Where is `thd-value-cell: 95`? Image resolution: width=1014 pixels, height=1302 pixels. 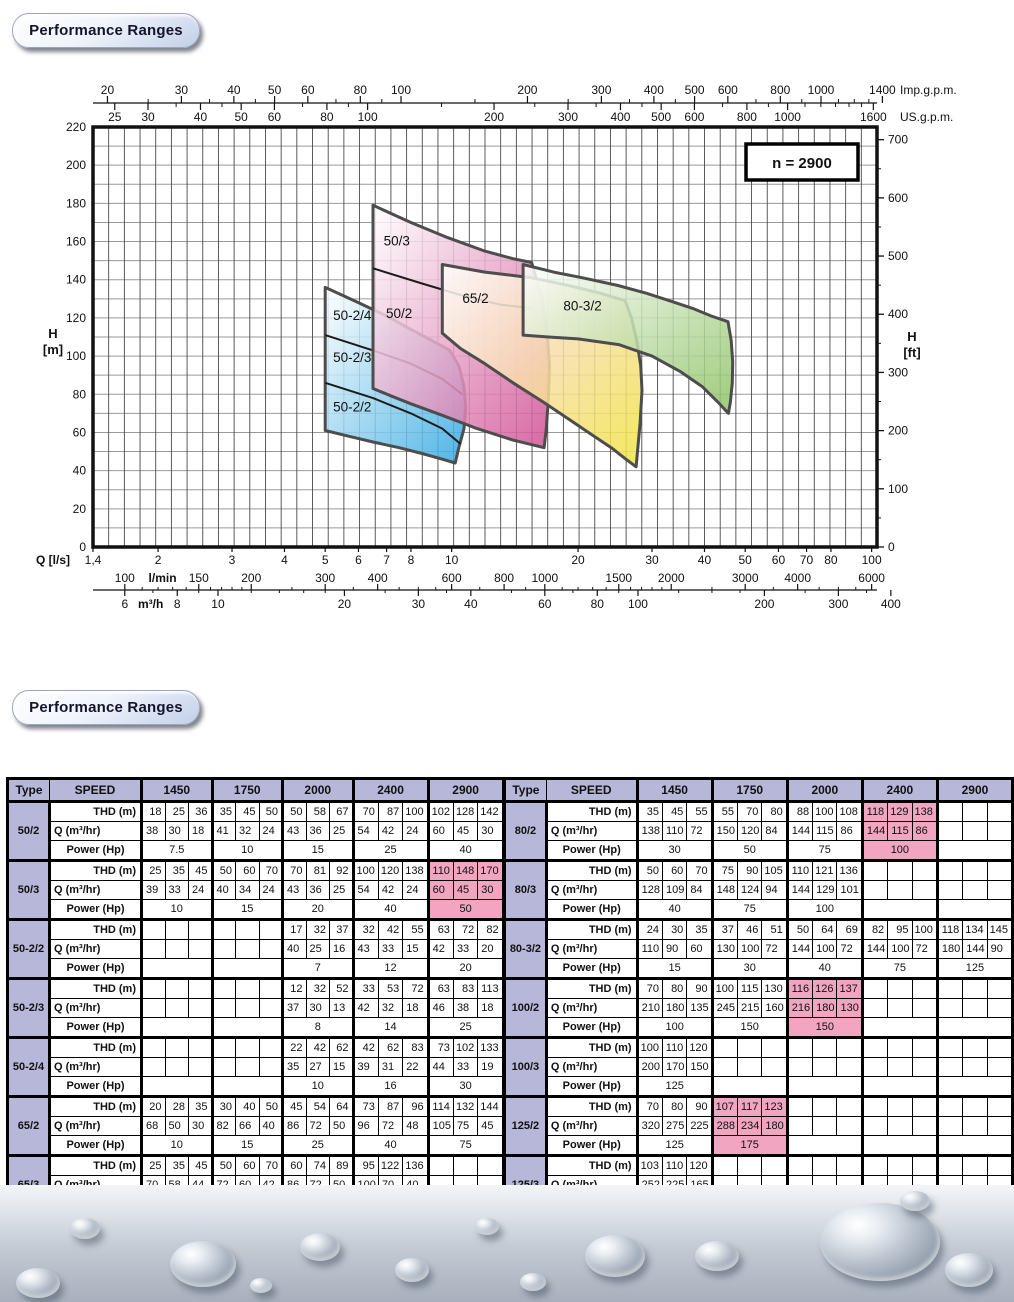
thd-value-cell: 95 is located at coordinates (900, 929).